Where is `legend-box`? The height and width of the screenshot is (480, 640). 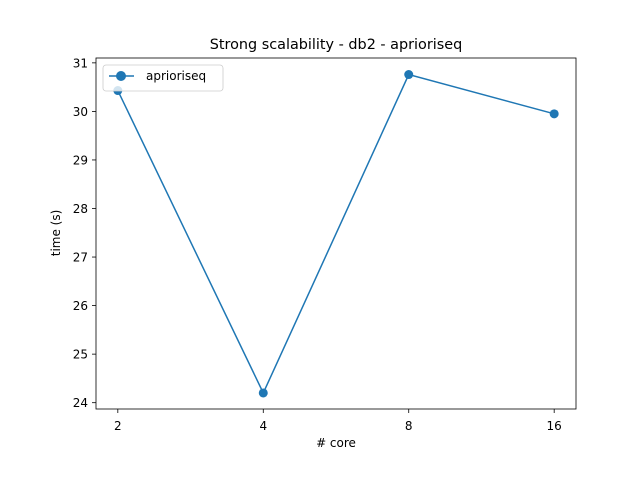 legend-box is located at coordinates (163, 78).